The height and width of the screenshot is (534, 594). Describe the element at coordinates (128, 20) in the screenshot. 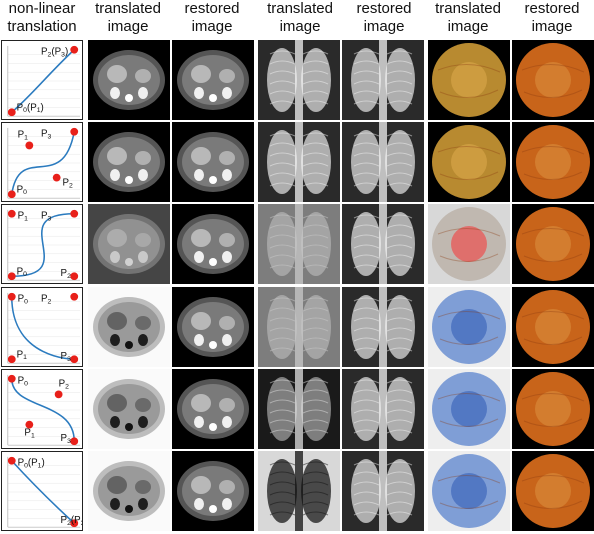

I see `header-ct-translated: translated image` at that location.